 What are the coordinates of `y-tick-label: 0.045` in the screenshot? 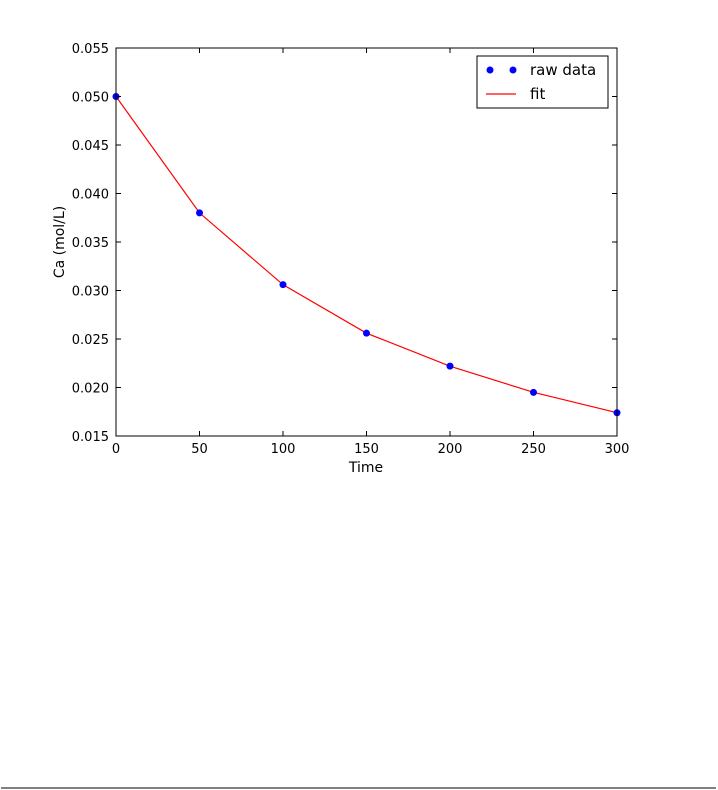 It's located at (90, 146).